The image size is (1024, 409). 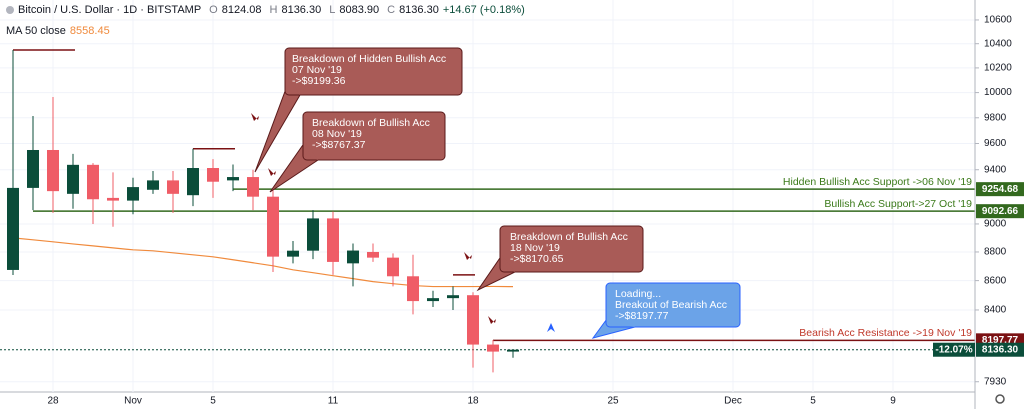 I want to click on change: +14.67 (+0.18%), so click(x=483, y=10).